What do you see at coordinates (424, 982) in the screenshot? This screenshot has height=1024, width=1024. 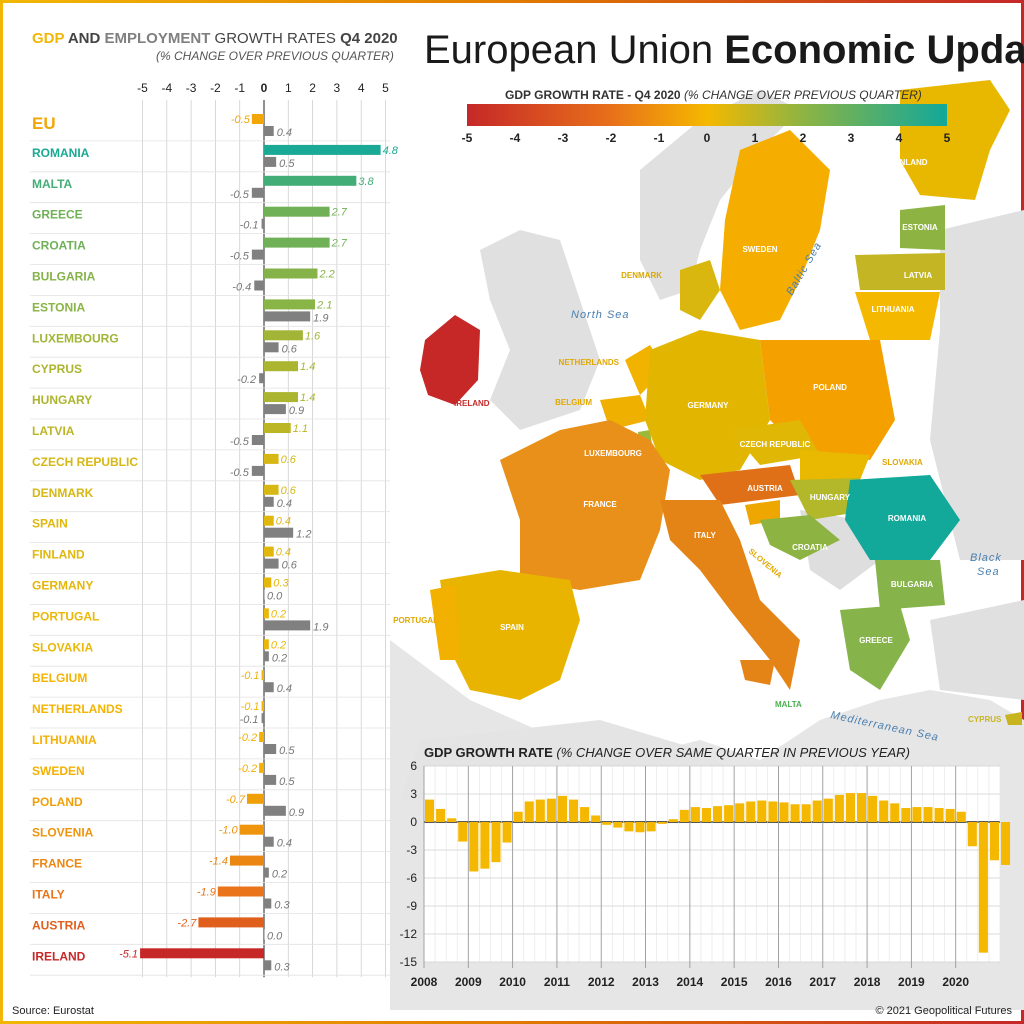 I see `ts-x-tick: 2008` at bounding box center [424, 982].